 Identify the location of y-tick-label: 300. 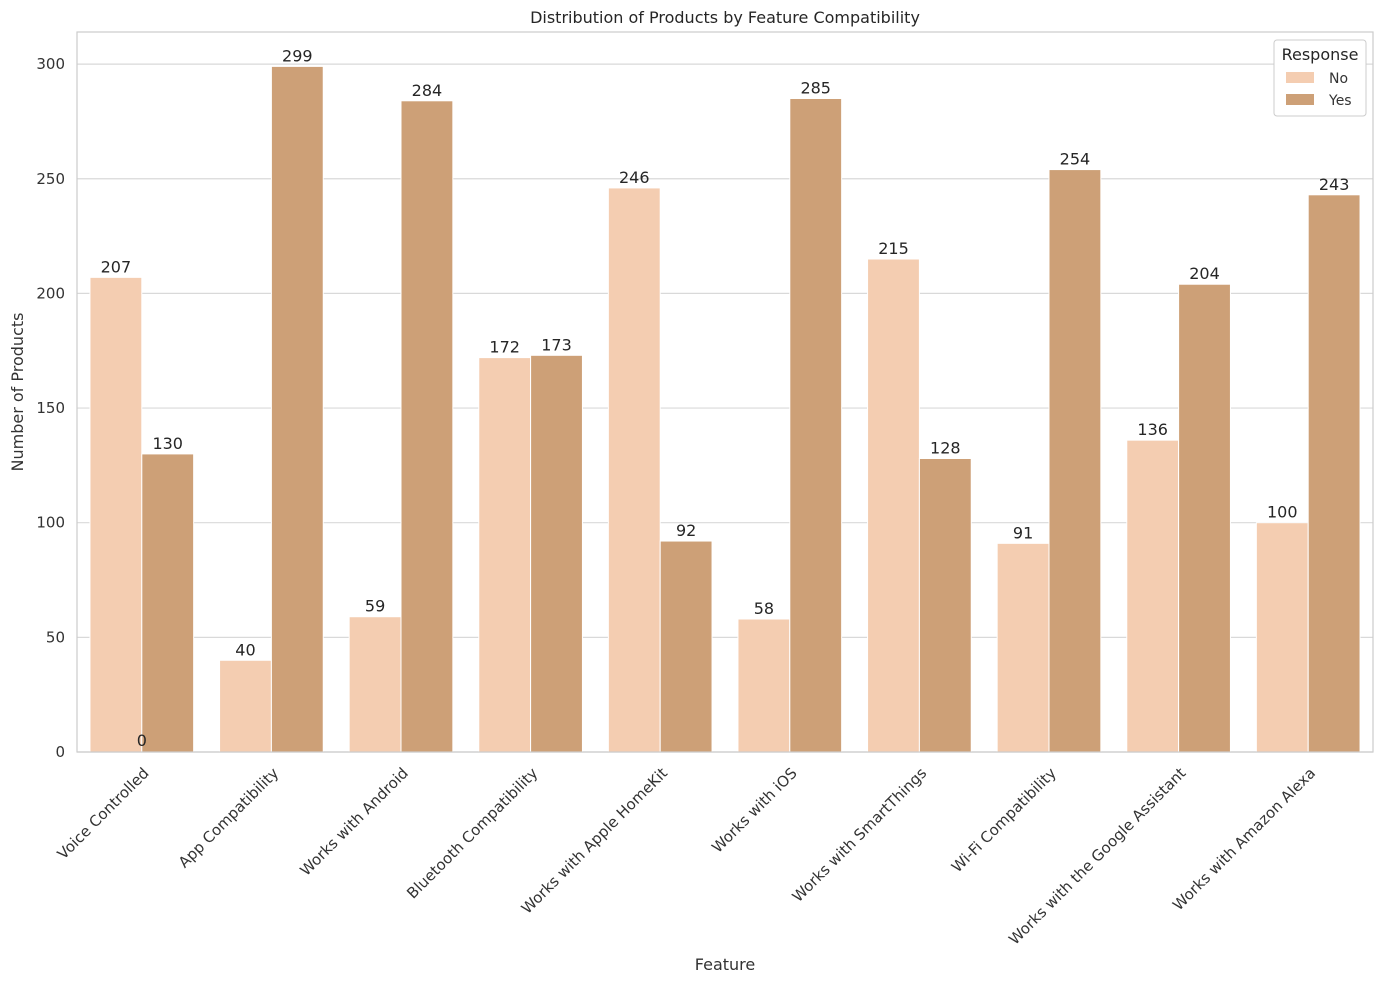
(50, 64).